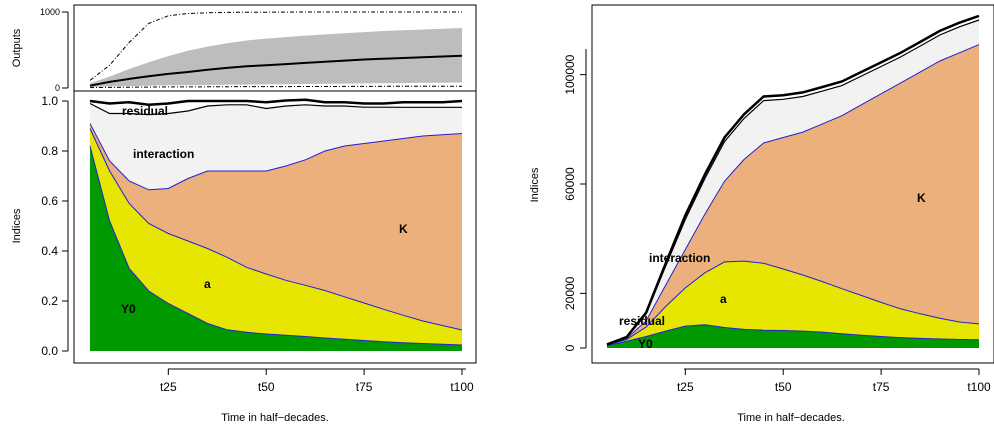 Image resolution: width=994 pixels, height=433 pixels. What do you see at coordinates (570, 74) in the screenshot?
I see `absolute-y-tick-label: 100000` at bounding box center [570, 74].